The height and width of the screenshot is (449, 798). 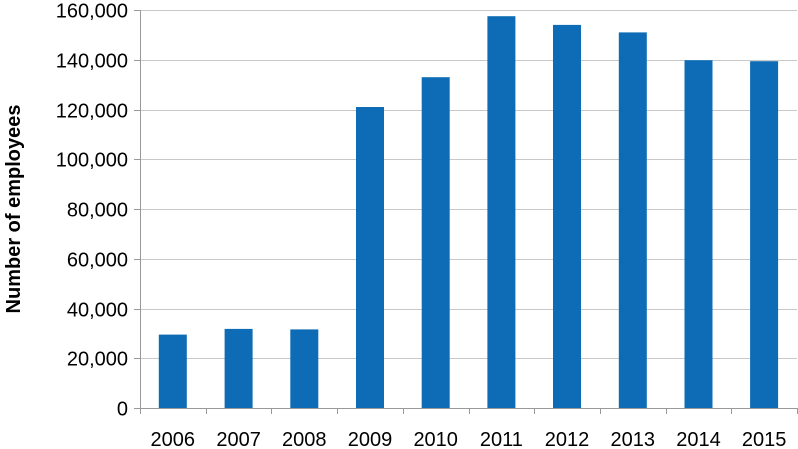 What do you see at coordinates (764, 234) in the screenshot?
I see `bar-2015` at bounding box center [764, 234].